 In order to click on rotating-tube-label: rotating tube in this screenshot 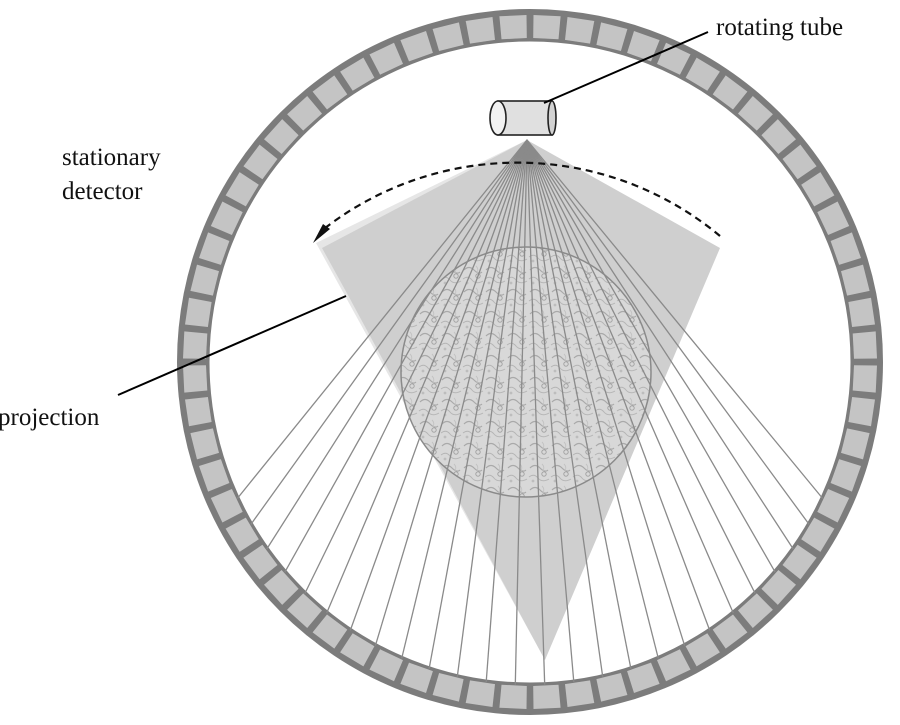, I will do `click(780, 27)`.